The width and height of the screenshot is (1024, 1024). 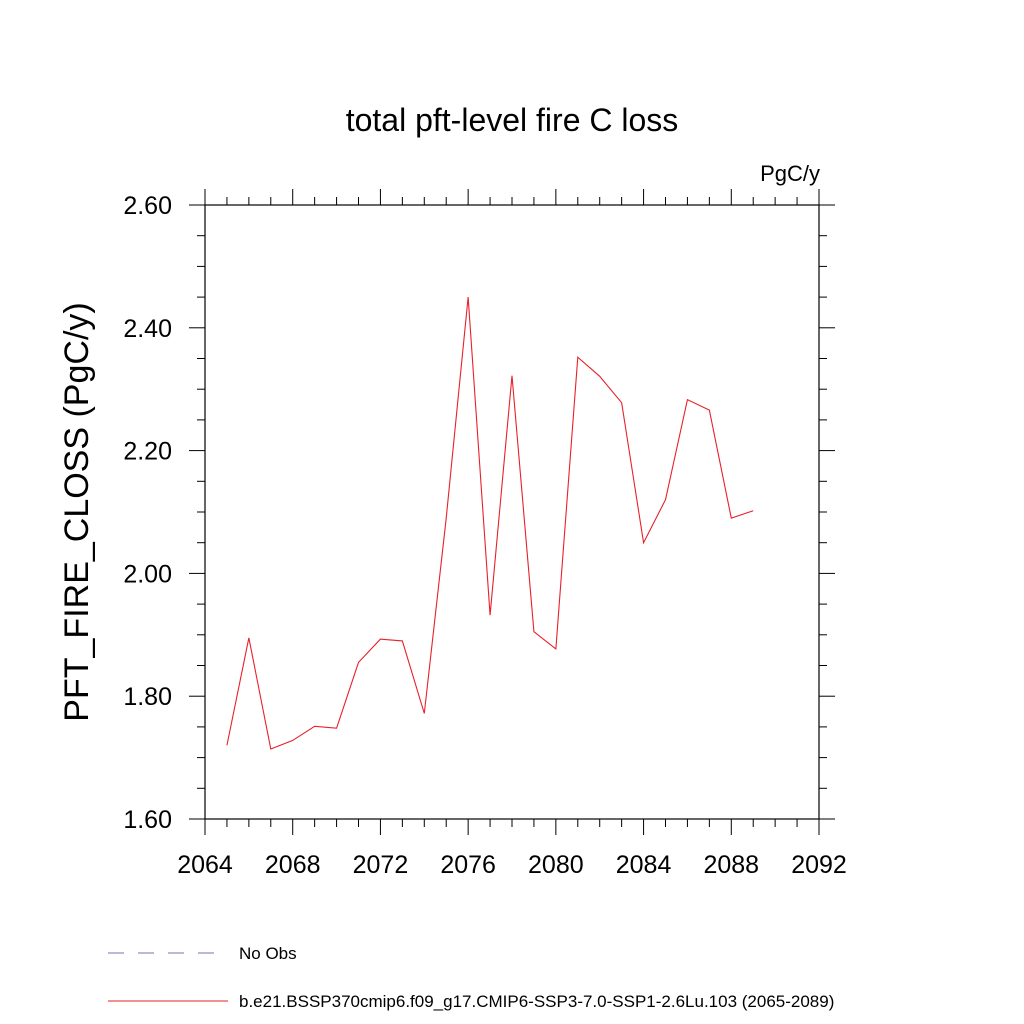 What do you see at coordinates (147, 206) in the screenshot?
I see `y-tick-label: 2.60` at bounding box center [147, 206].